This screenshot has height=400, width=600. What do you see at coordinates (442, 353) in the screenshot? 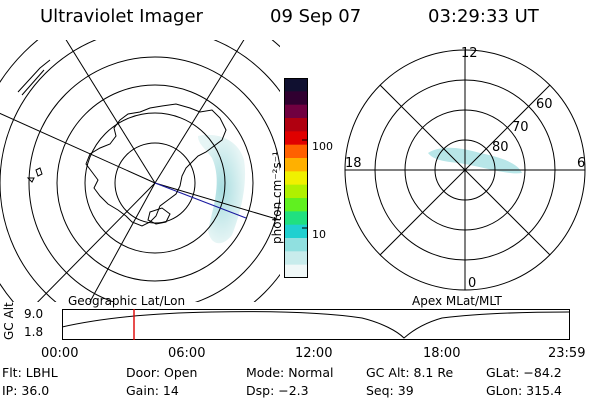
I see `time-tick-1800: 18:00` at bounding box center [442, 353].